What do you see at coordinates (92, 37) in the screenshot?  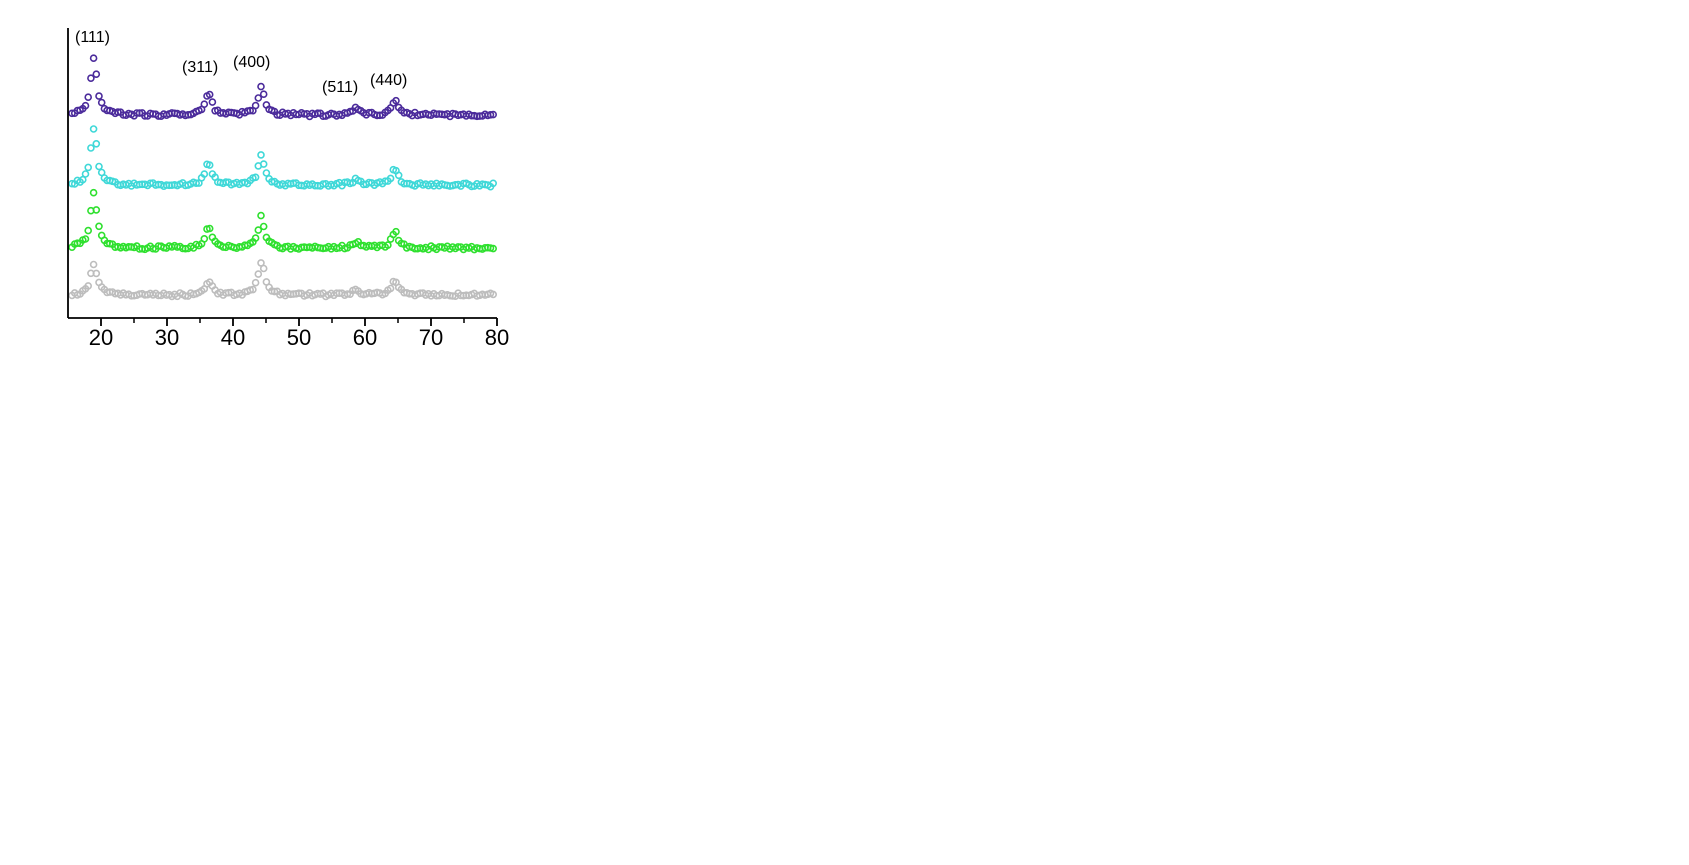 I see `peak-label-a-0: (111)` at bounding box center [92, 37].